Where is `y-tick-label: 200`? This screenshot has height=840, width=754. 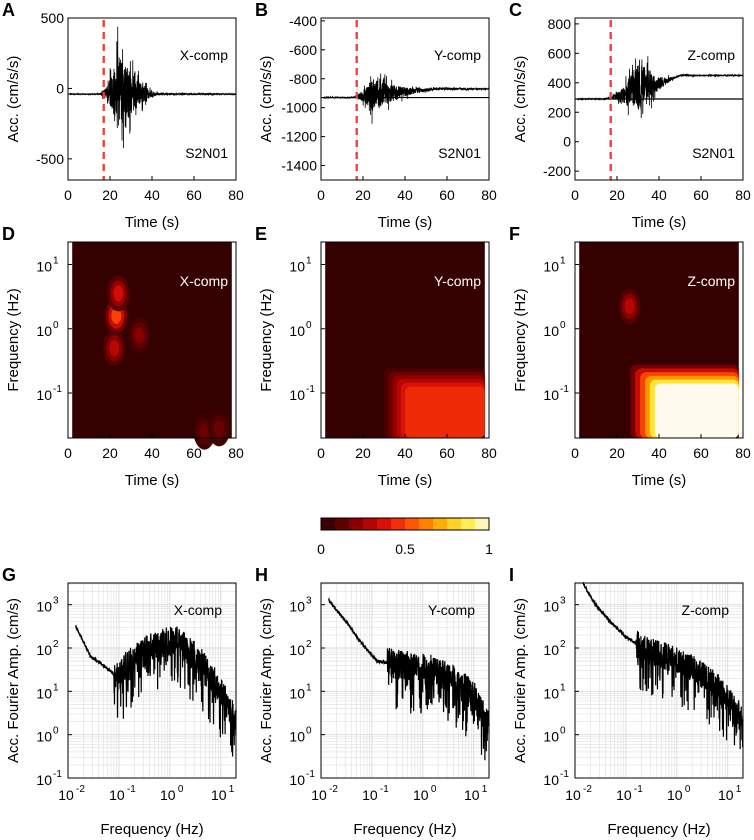 y-tick-label: 200 is located at coordinates (560, 112).